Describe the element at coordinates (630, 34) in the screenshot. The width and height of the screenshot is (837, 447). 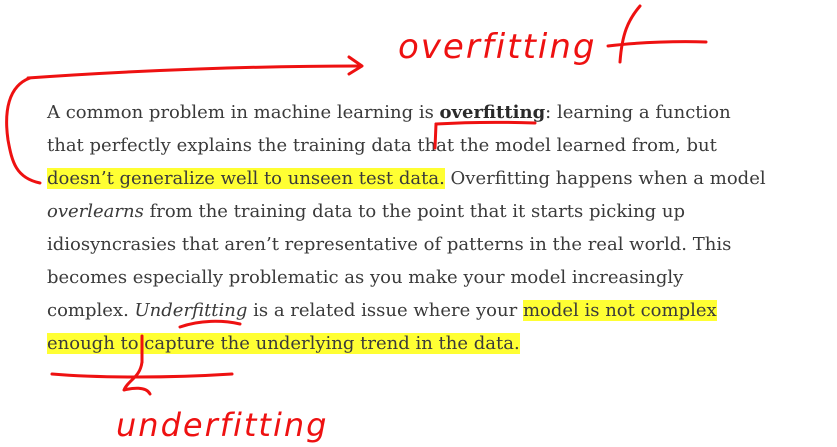
I see `label-overfitting-tail` at that location.